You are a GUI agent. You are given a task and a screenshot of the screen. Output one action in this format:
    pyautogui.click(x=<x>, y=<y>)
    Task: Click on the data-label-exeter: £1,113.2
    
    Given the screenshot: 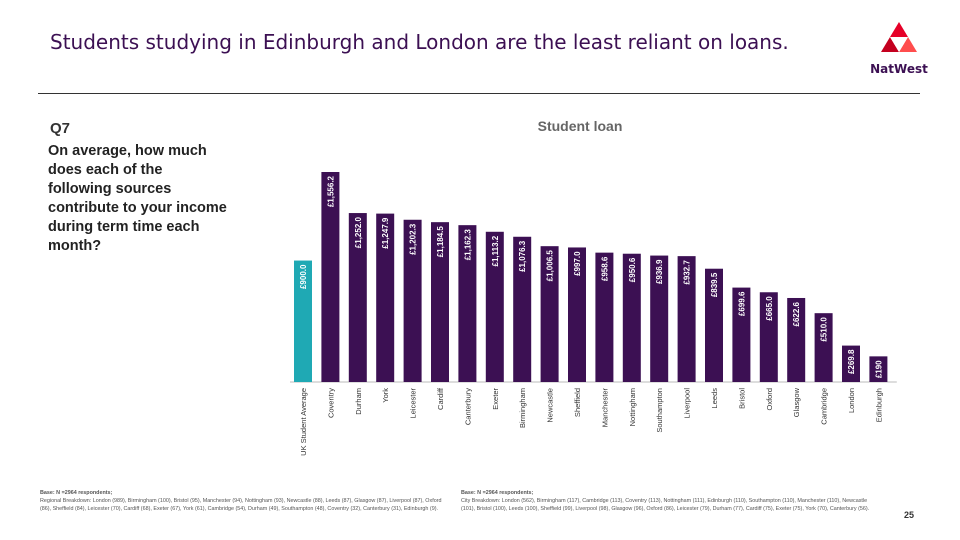 What is the action you would take?
    pyautogui.click(x=495, y=250)
    